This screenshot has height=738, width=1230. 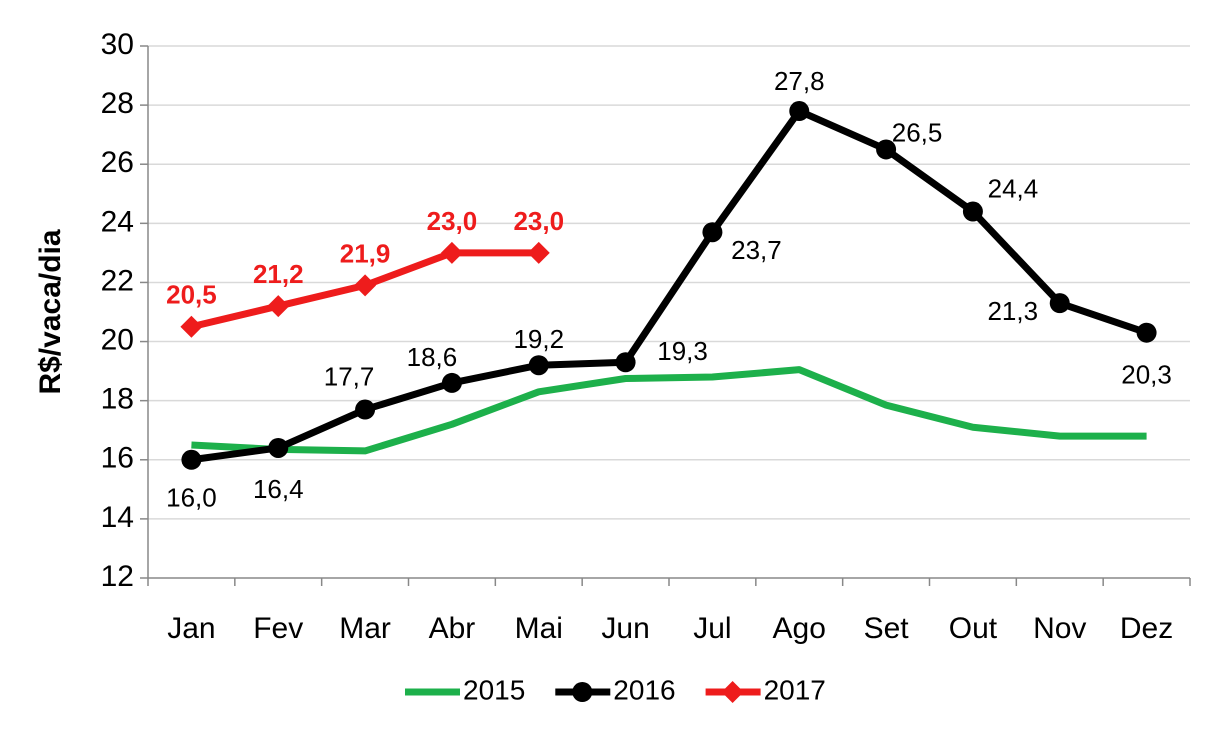 I want to click on x-tick-label: Out, so click(x=973, y=628).